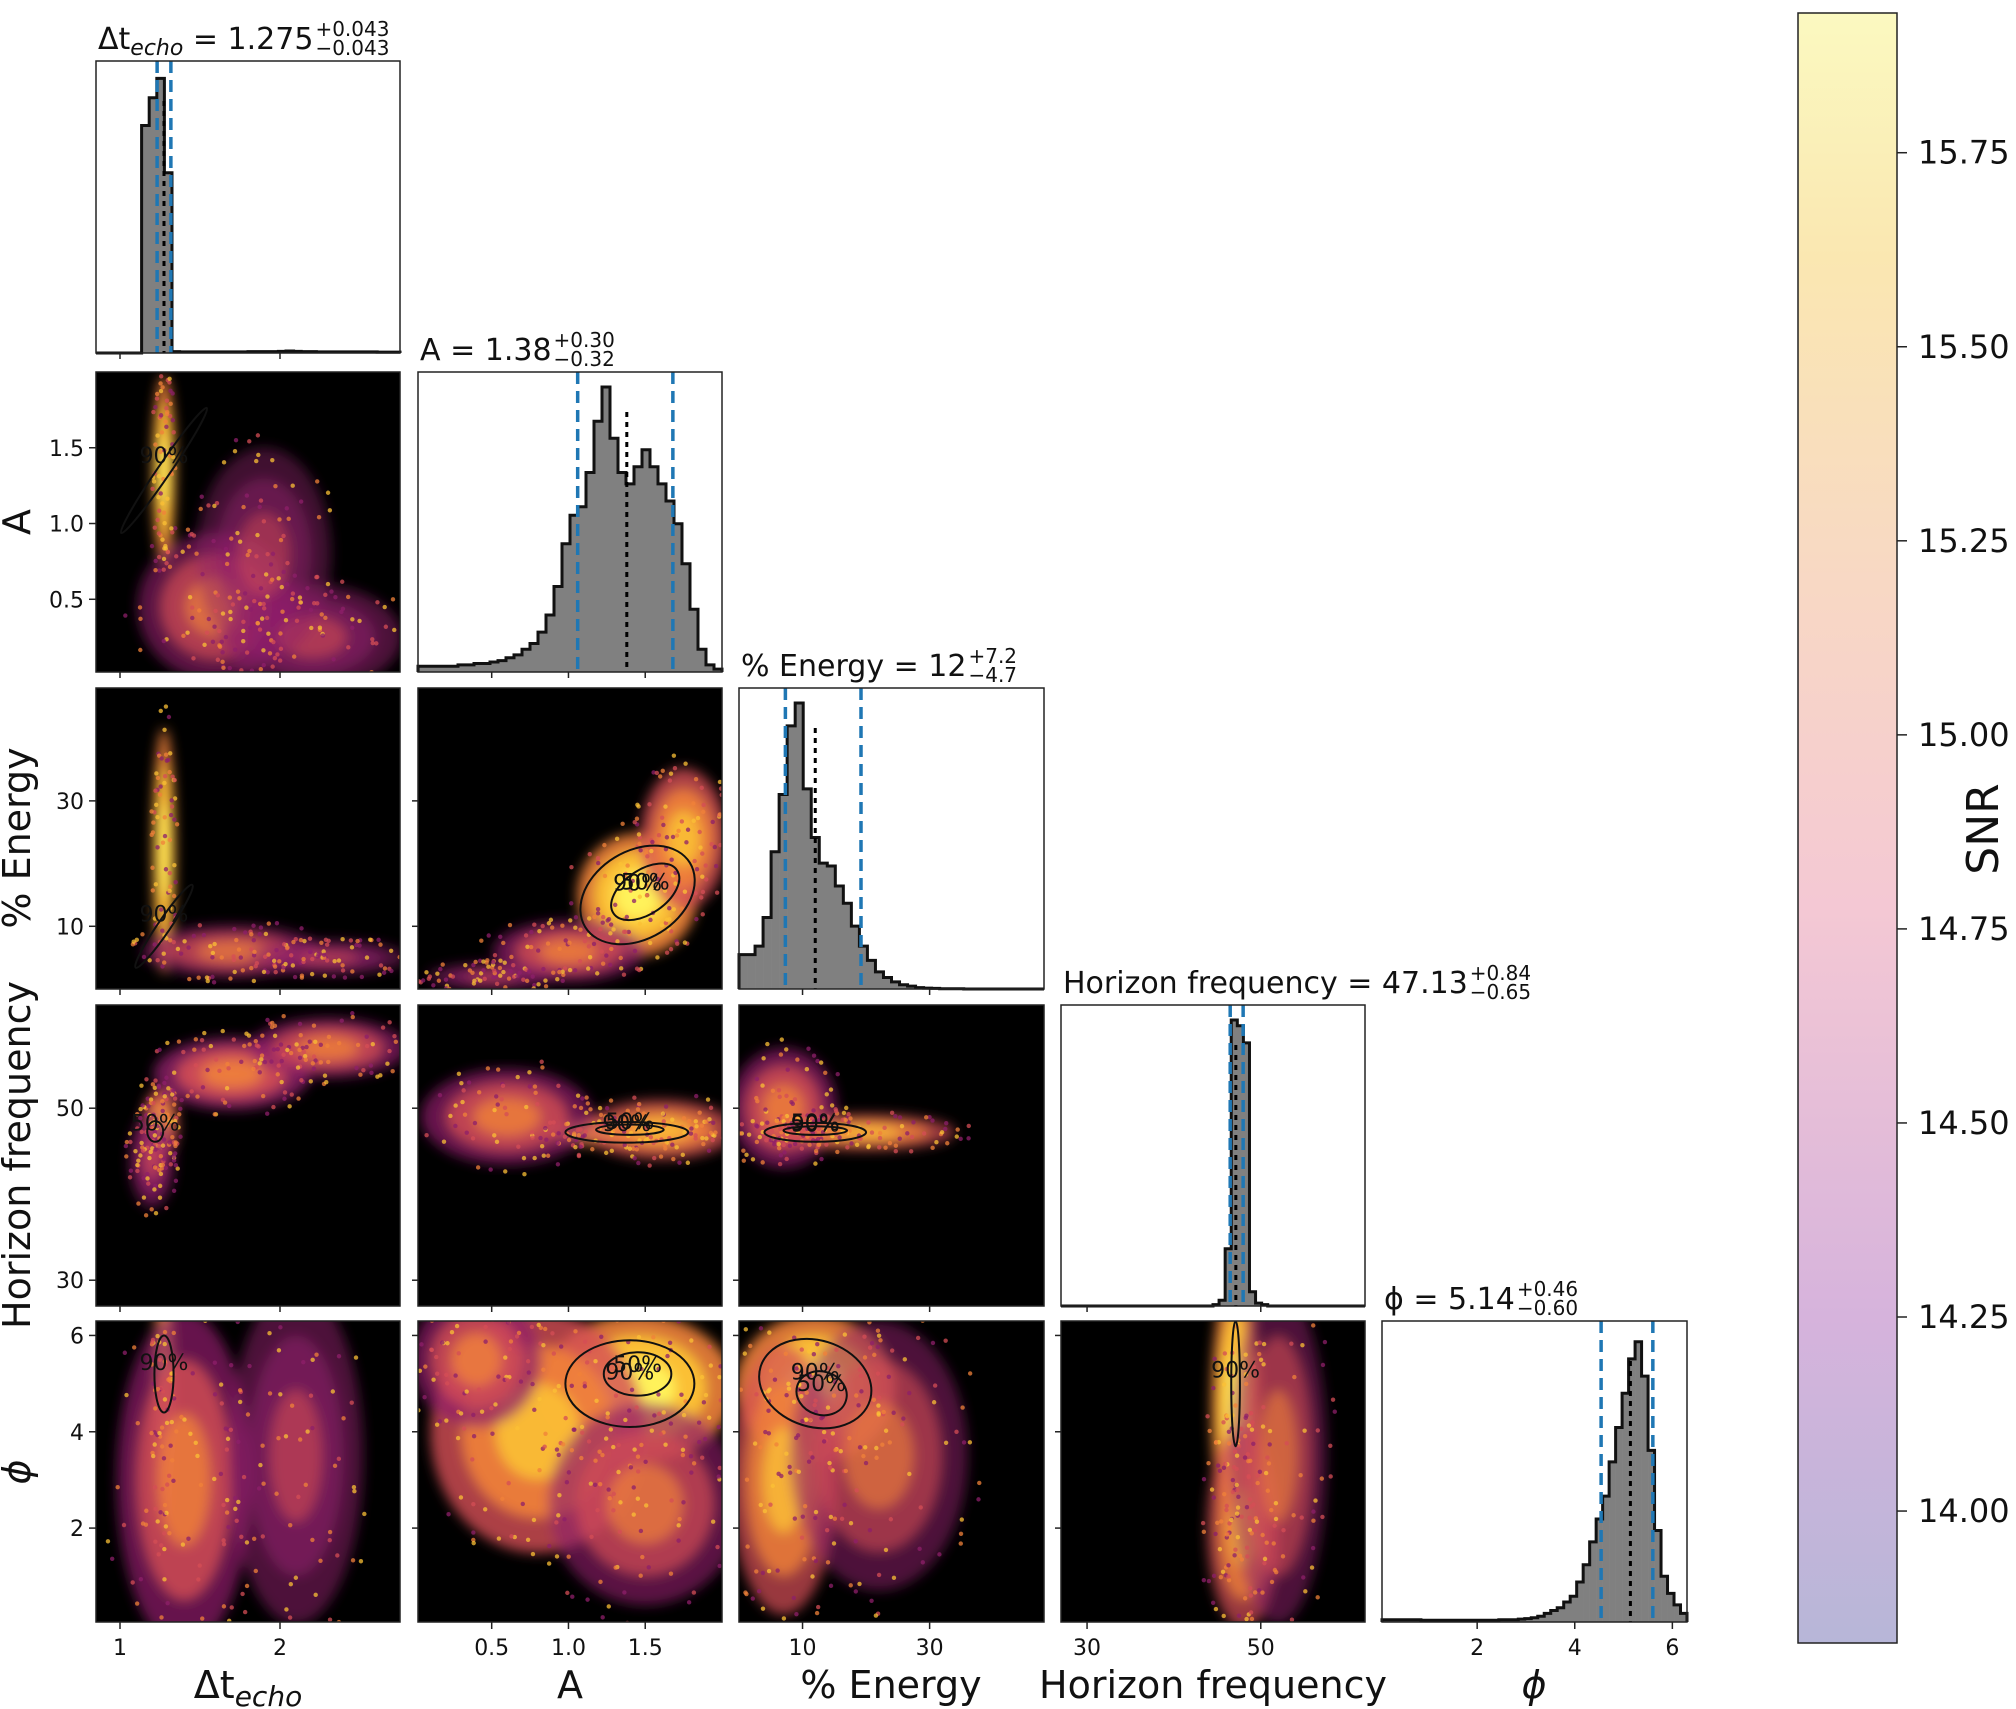 Image resolution: width=2016 pixels, height=1709 pixels. I want to click on contour-line, so click(815, 1132).